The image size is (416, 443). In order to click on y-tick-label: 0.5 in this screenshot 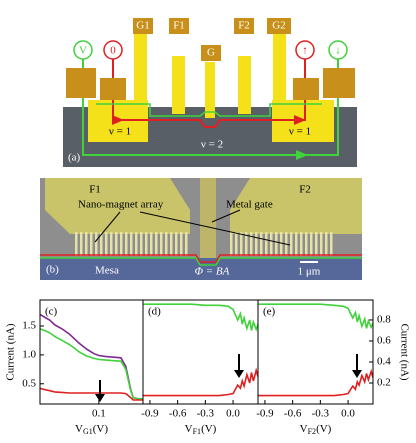, I will do `click(29, 383)`.